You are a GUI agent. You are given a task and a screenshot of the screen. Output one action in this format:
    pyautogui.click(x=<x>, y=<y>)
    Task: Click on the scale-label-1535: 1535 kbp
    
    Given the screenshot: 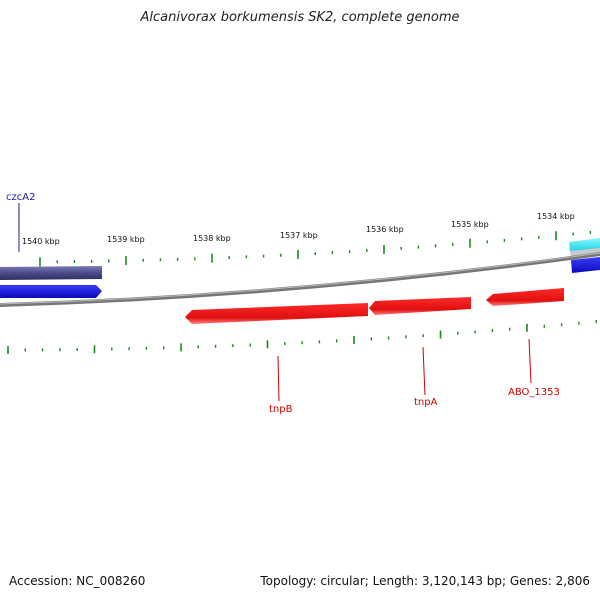 What is the action you would take?
    pyautogui.click(x=470, y=224)
    